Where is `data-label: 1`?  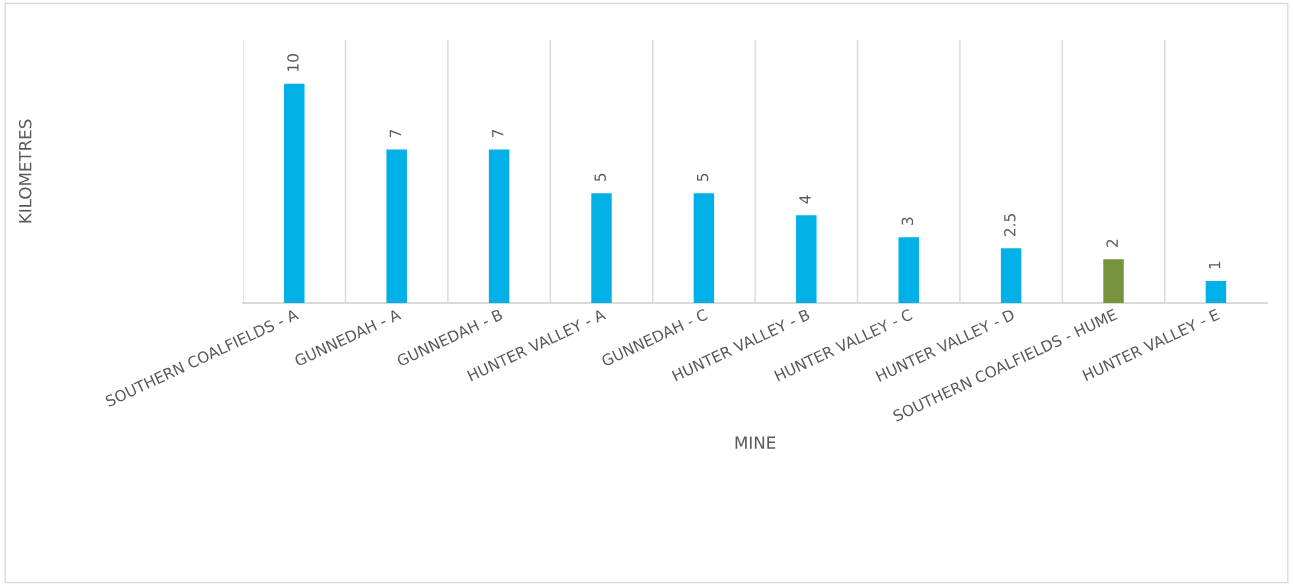
data-label: 1 is located at coordinates (1215, 265).